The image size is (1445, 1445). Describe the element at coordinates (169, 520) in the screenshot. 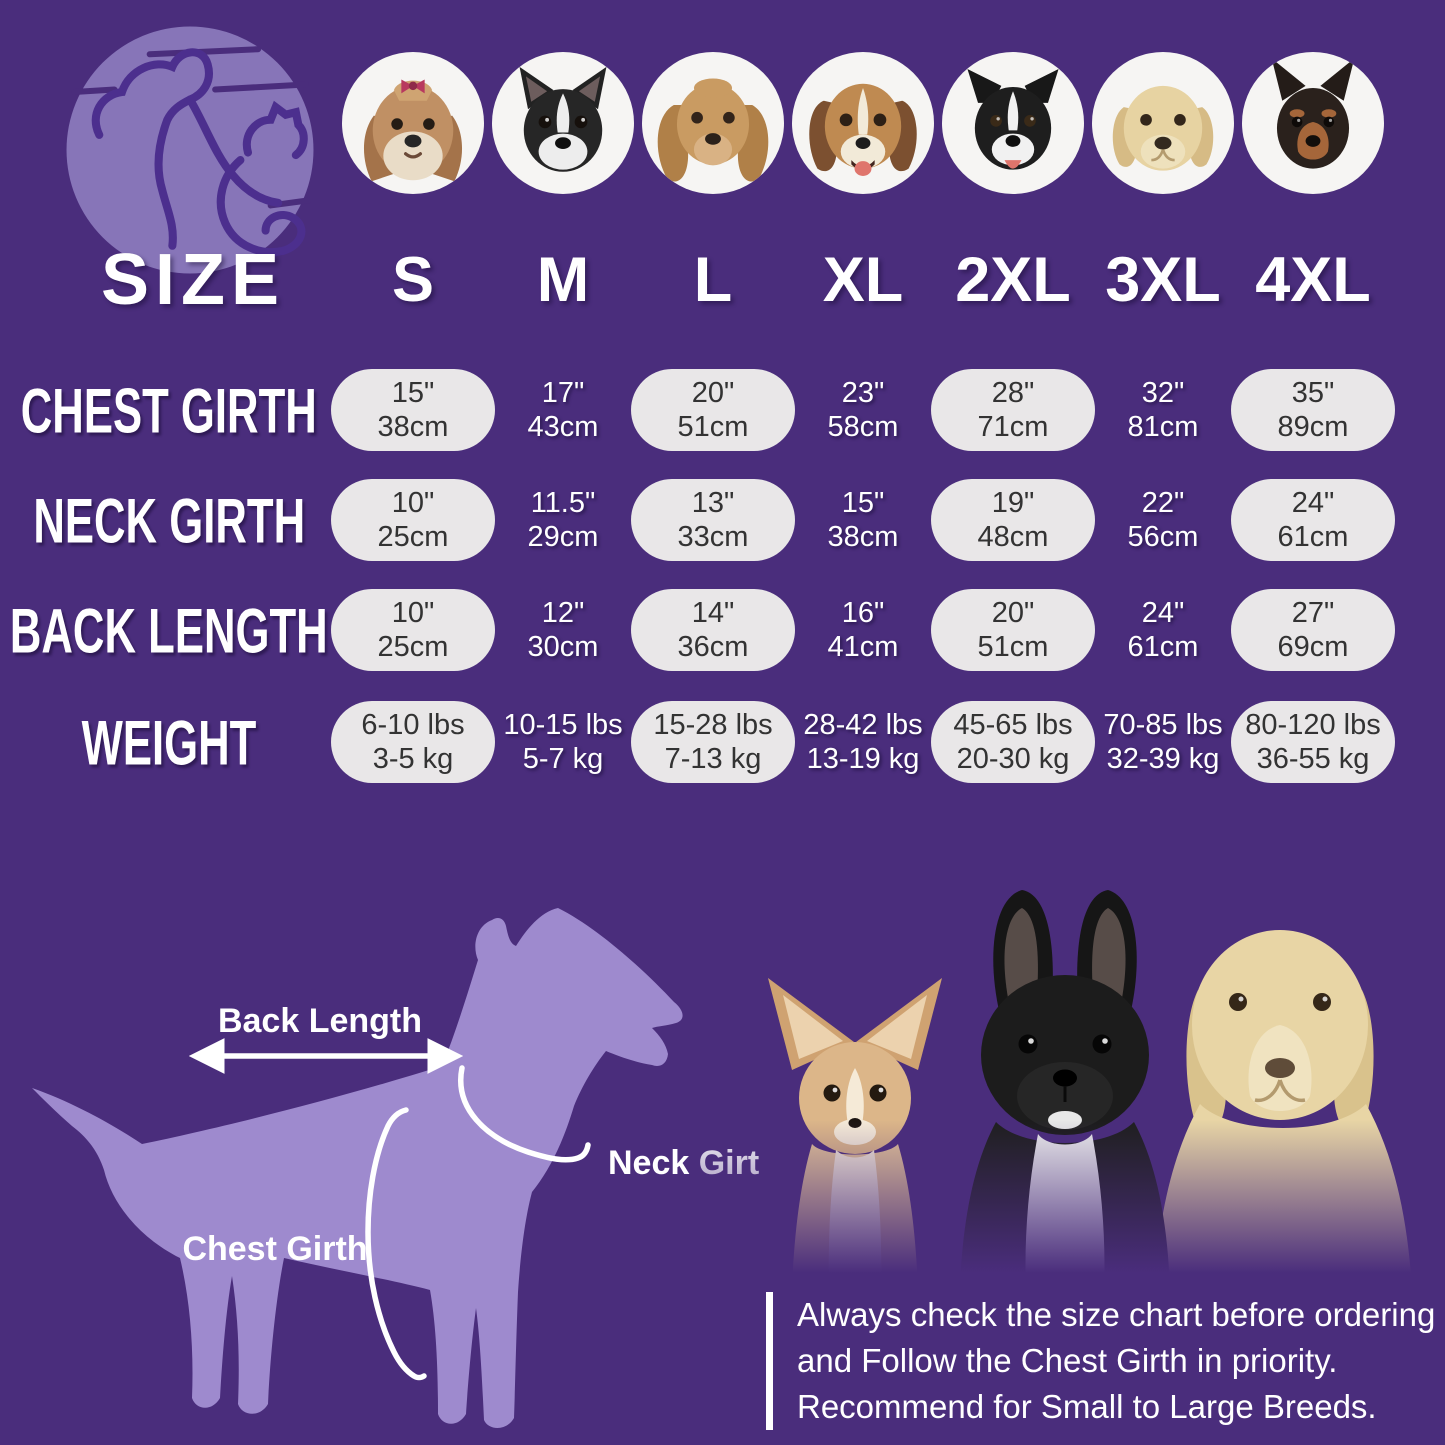

I see `row-label-neck-girth: NECK GIRTH` at that location.